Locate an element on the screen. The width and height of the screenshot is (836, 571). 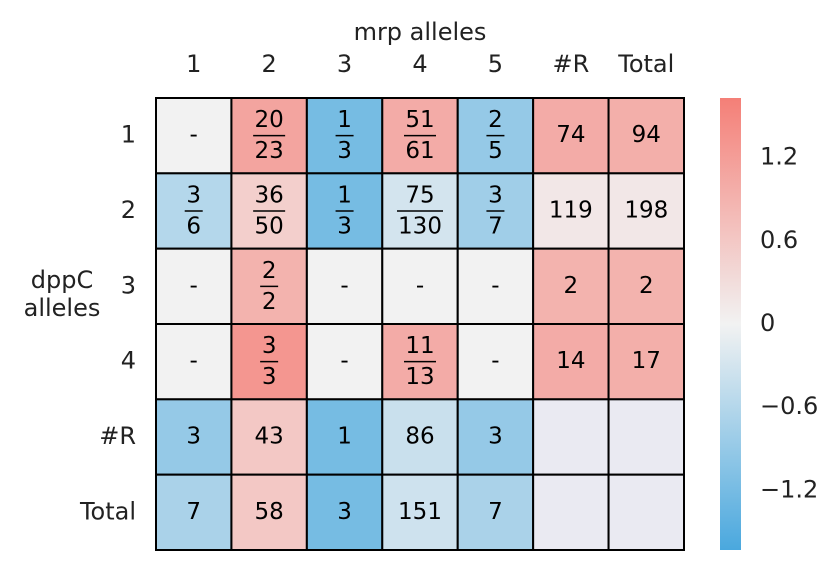
cell-label: 74 is located at coordinates (570, 135).